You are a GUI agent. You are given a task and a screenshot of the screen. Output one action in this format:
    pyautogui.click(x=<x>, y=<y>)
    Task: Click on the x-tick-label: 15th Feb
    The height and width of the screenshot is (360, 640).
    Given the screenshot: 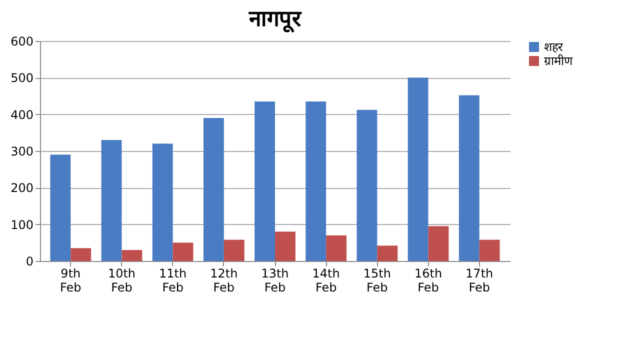 What is the action you would take?
    pyautogui.click(x=377, y=280)
    